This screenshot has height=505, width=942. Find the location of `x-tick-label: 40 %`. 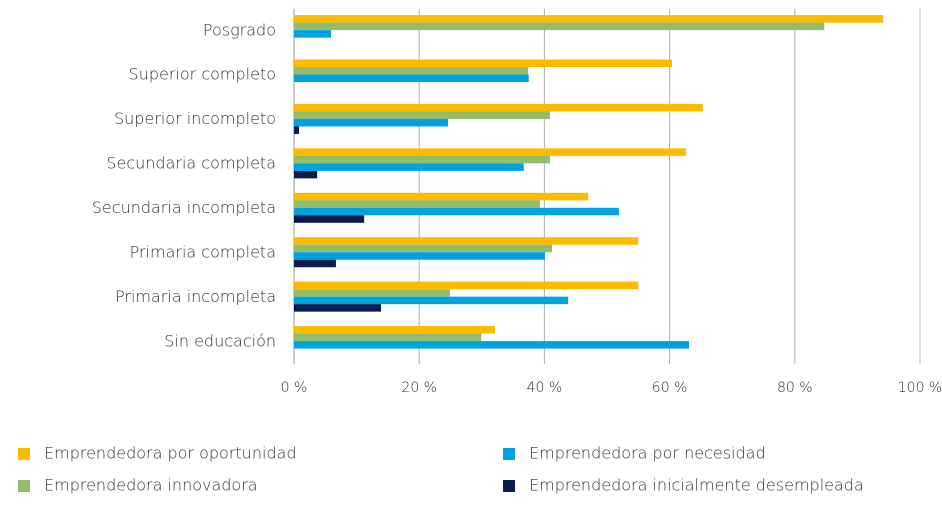

x-tick-label: 40 % is located at coordinates (545, 388).